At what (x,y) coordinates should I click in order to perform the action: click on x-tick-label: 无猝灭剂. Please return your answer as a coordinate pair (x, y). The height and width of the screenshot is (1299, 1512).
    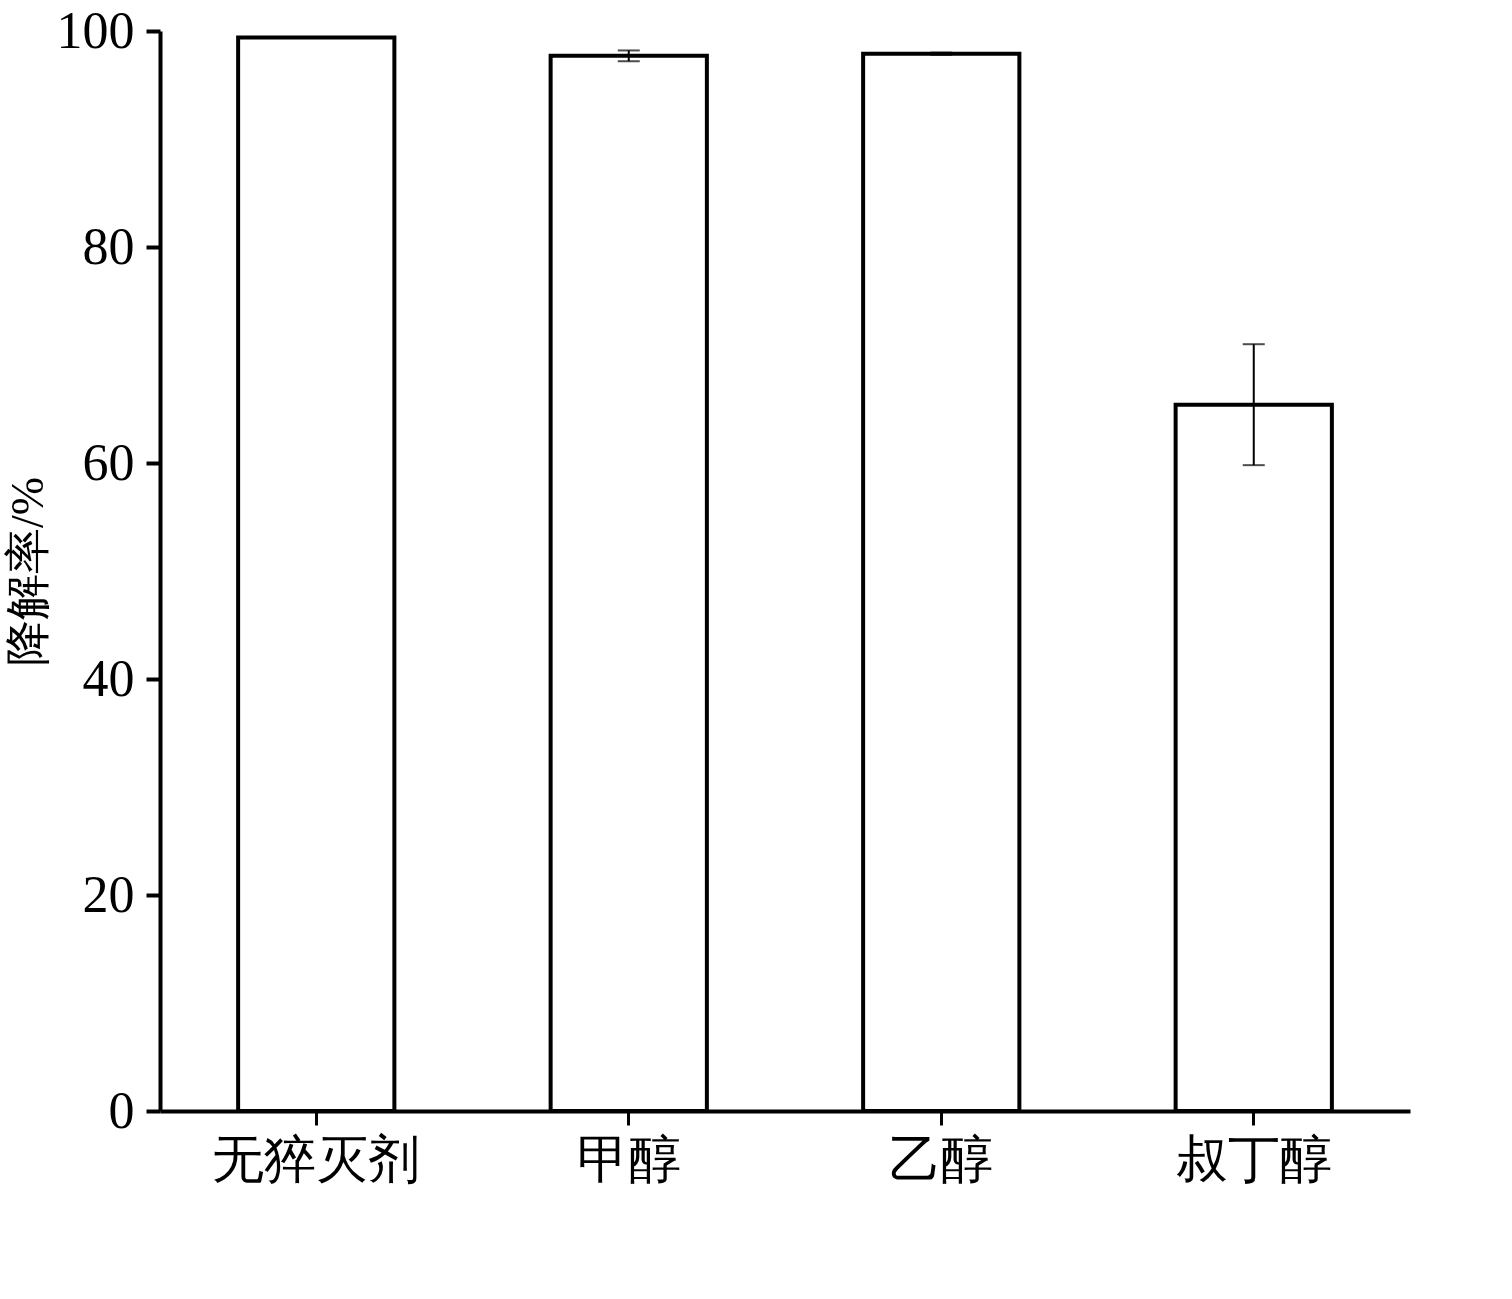
    Looking at the image, I should click on (316, 1159).